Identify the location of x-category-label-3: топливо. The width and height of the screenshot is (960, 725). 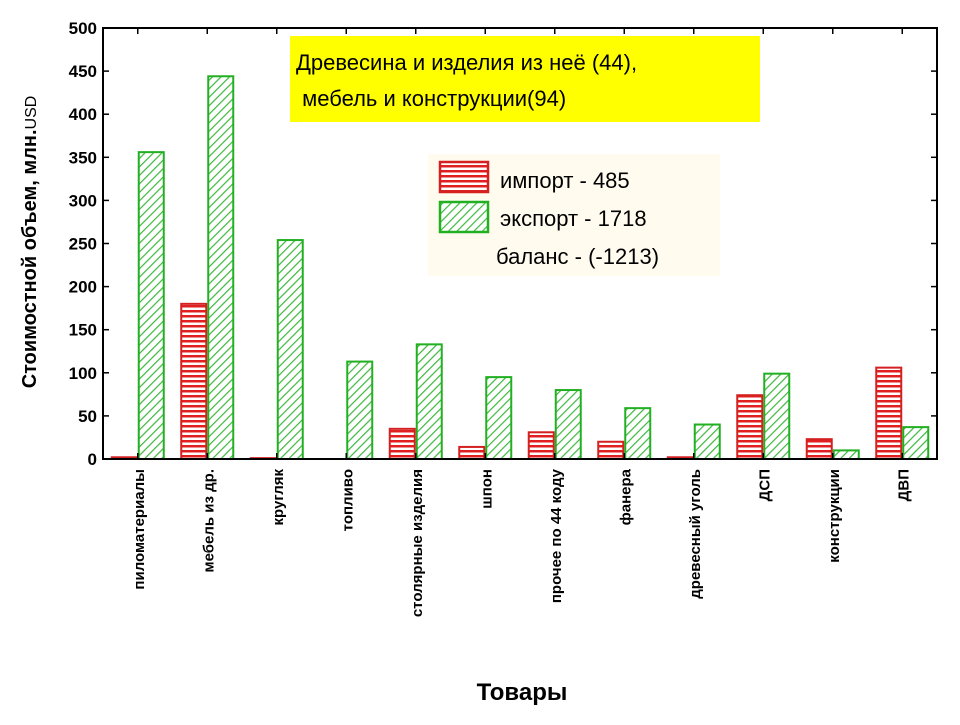
(347, 500).